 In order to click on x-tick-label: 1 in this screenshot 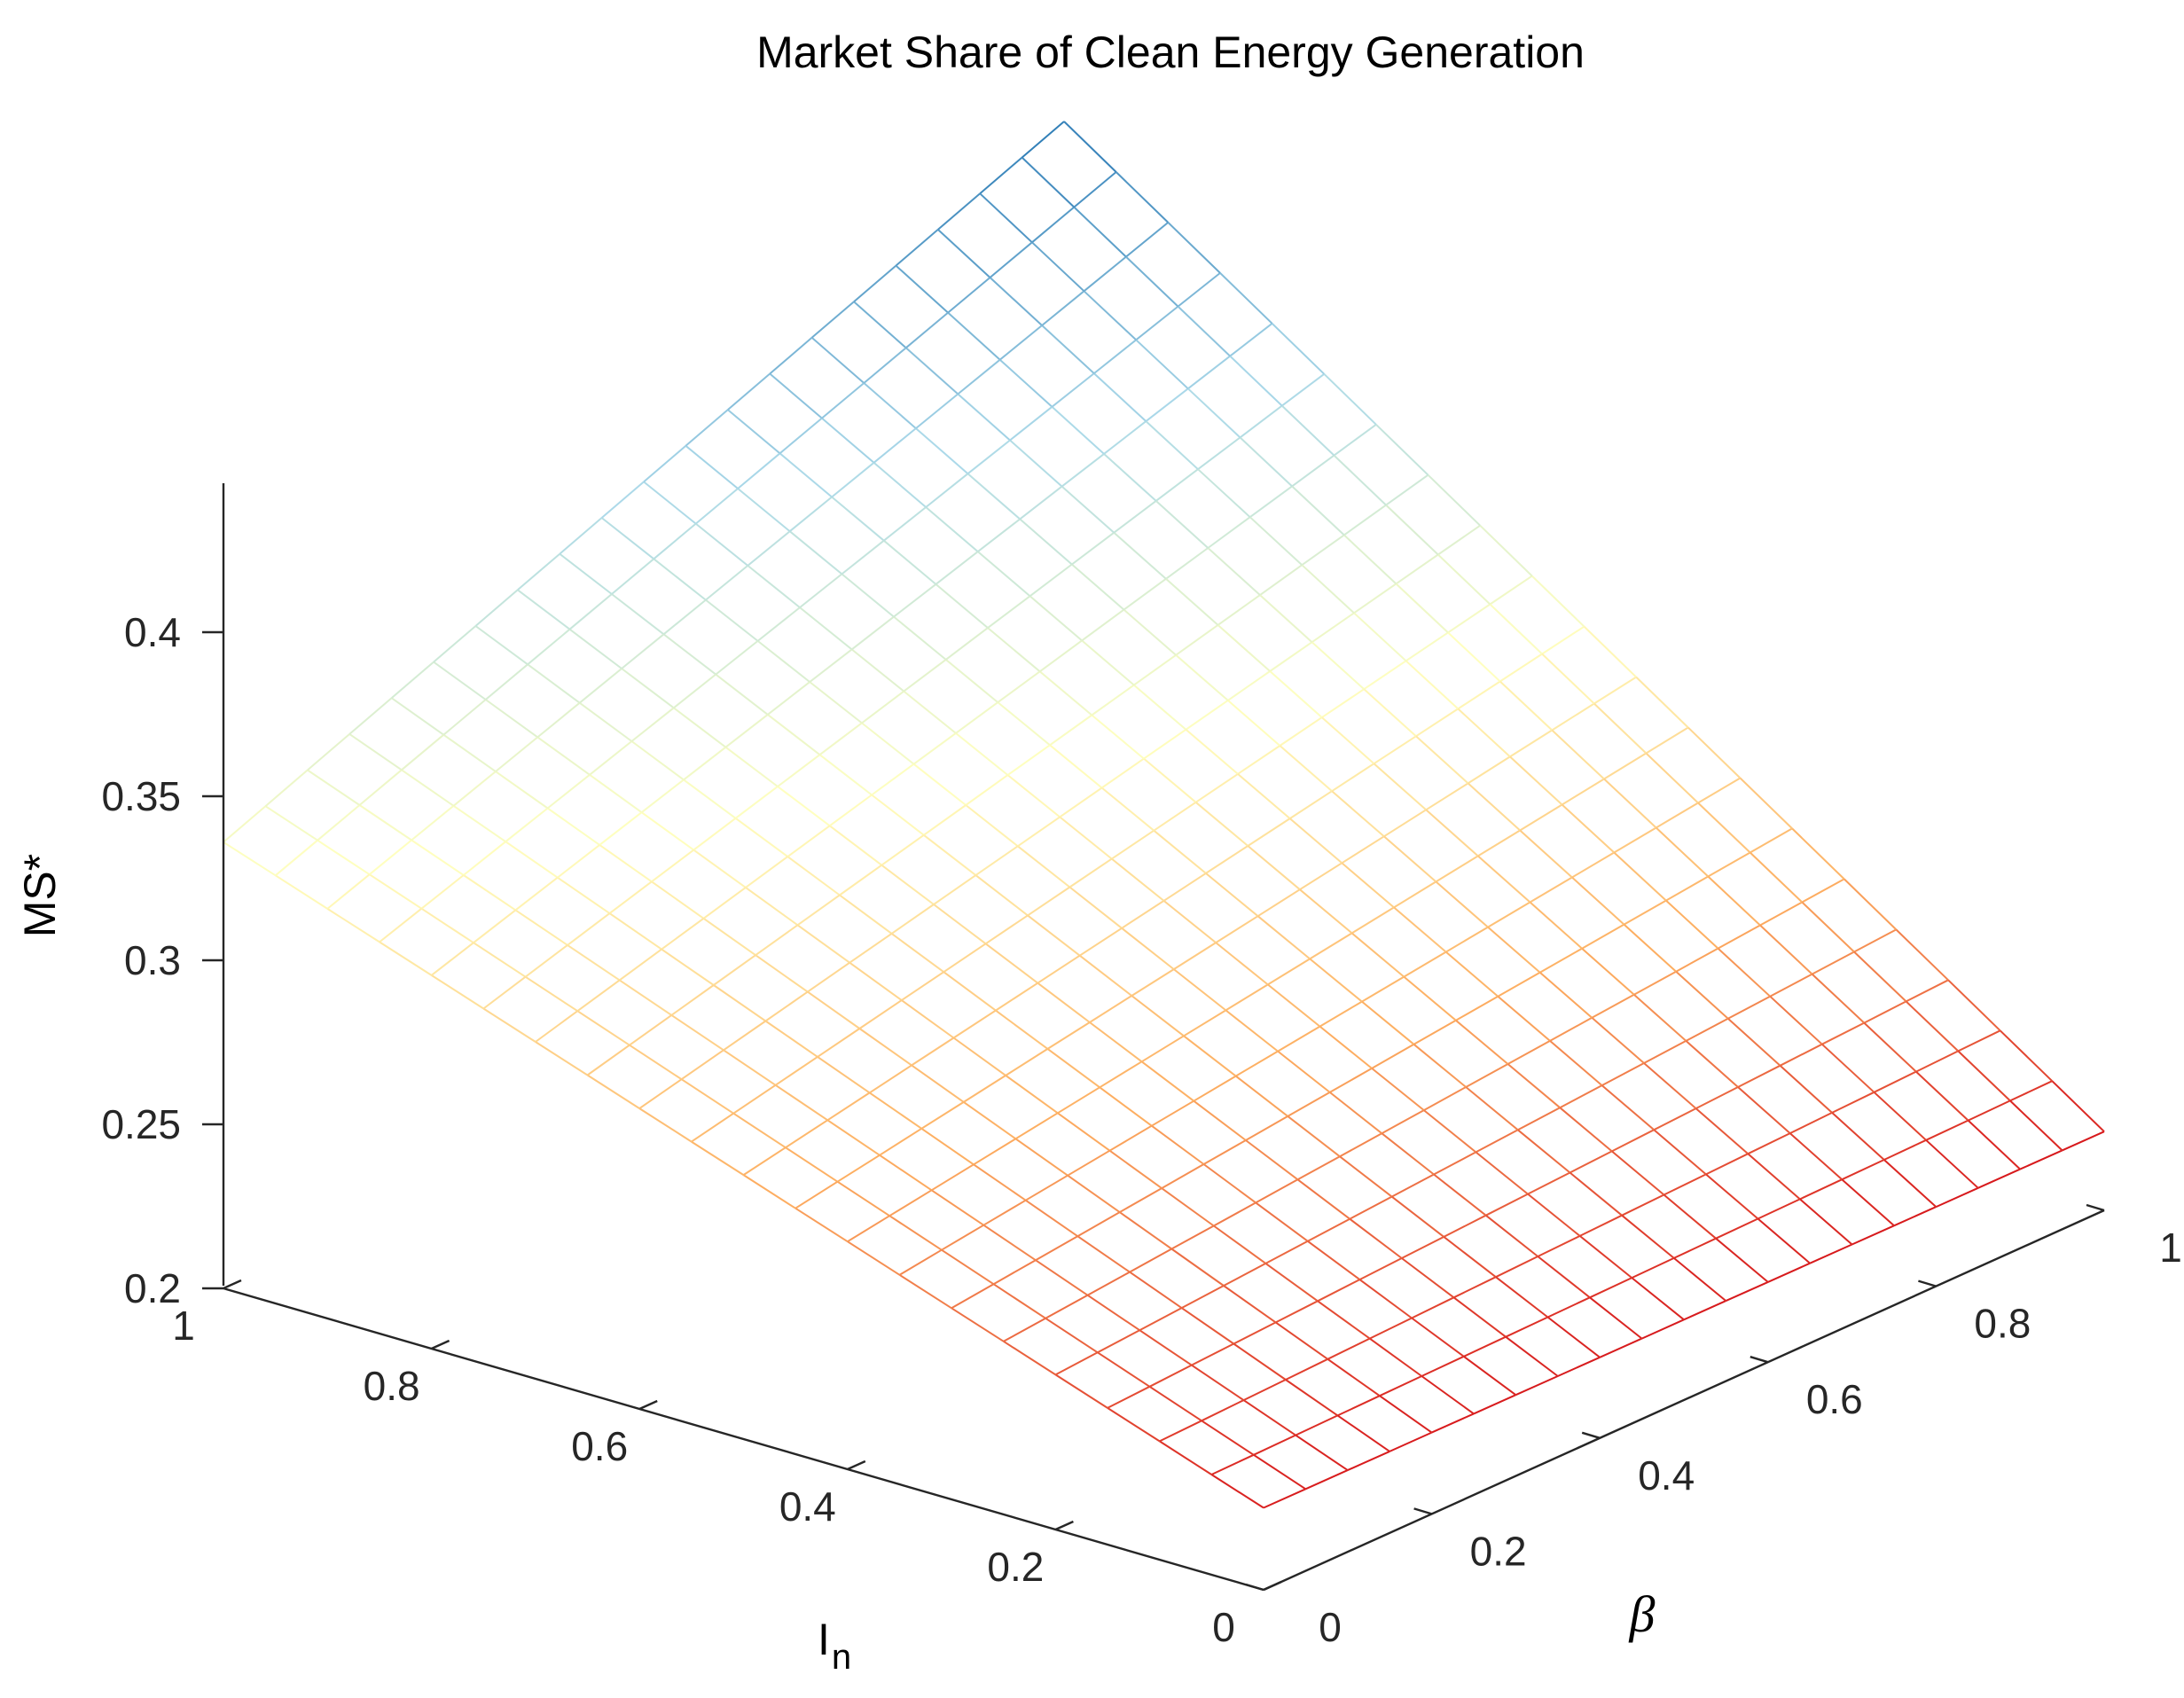, I will do `click(183, 1326)`.